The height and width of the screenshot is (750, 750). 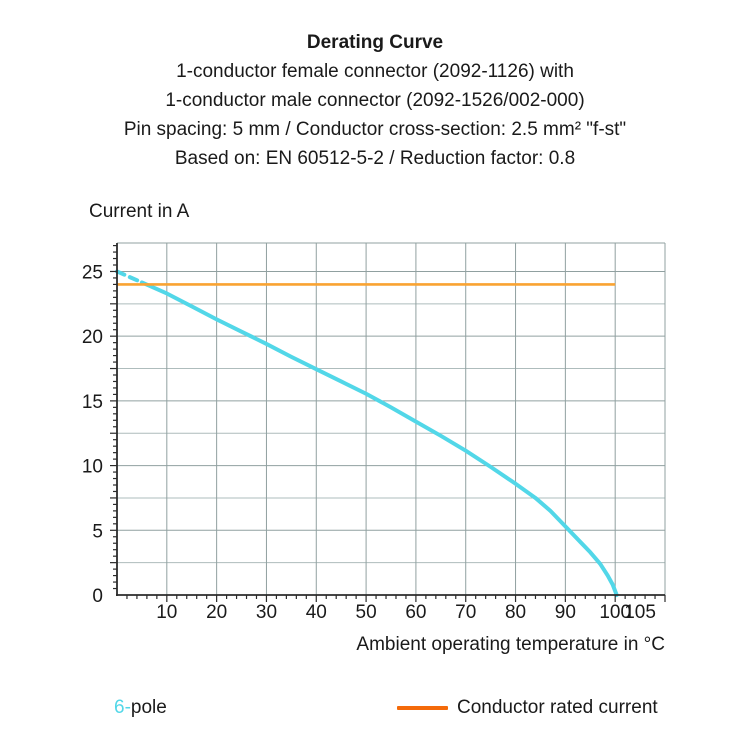 What do you see at coordinates (615, 612) in the screenshot?
I see `svg-text: 100` at bounding box center [615, 612].